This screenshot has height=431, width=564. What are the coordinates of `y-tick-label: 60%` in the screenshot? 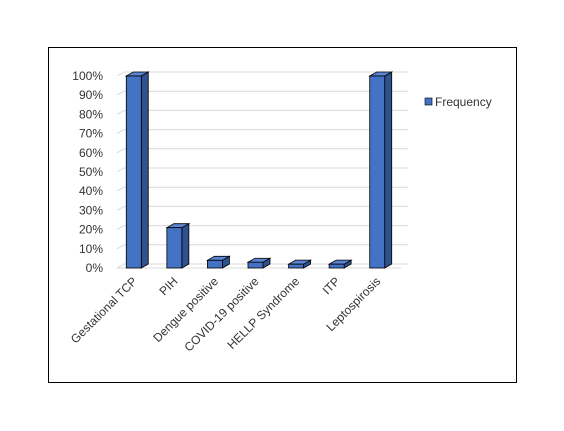 It's located at (91, 153).